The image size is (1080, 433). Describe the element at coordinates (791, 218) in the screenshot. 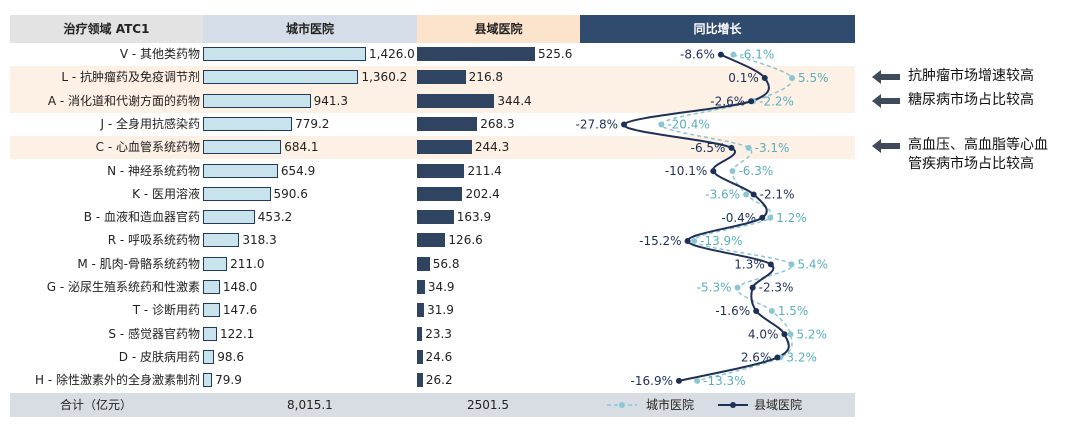

I see `city-growth-label: 1.2%` at that location.